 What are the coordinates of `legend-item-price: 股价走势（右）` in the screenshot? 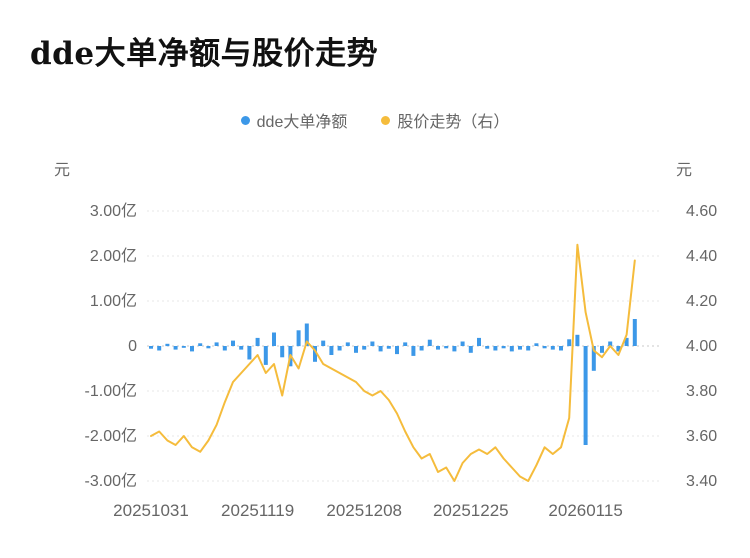 It's located at (445, 120).